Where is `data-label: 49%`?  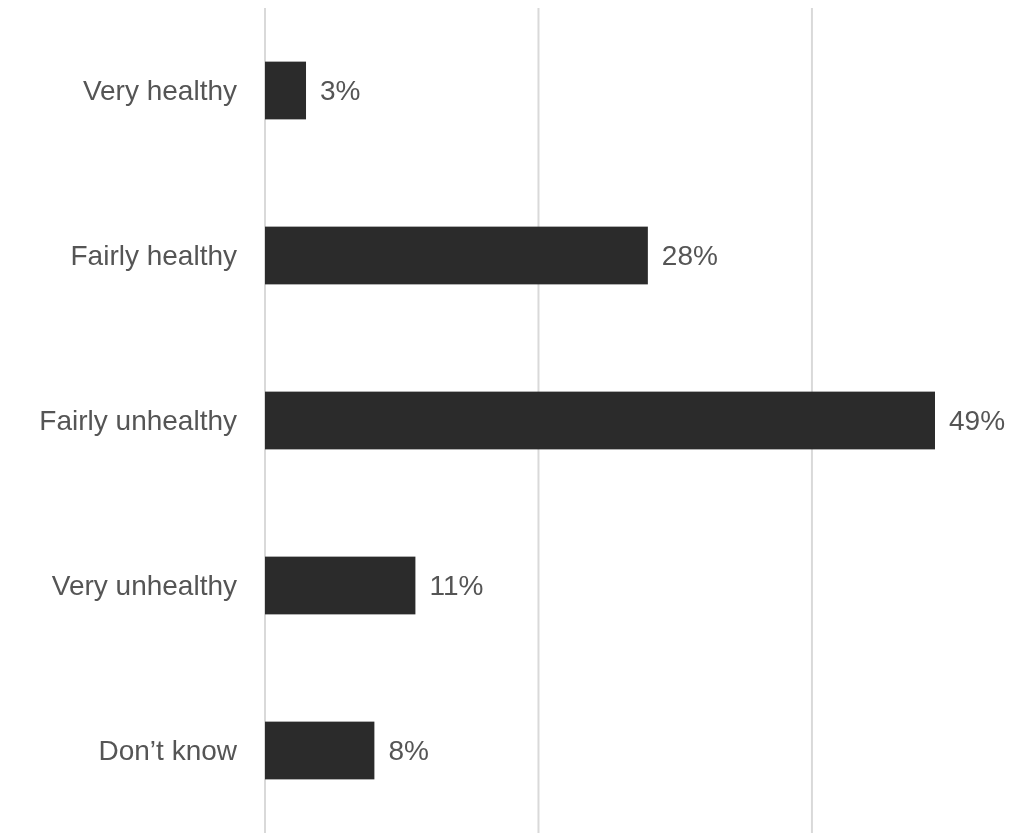 data-label: 49% is located at coordinates (977, 421).